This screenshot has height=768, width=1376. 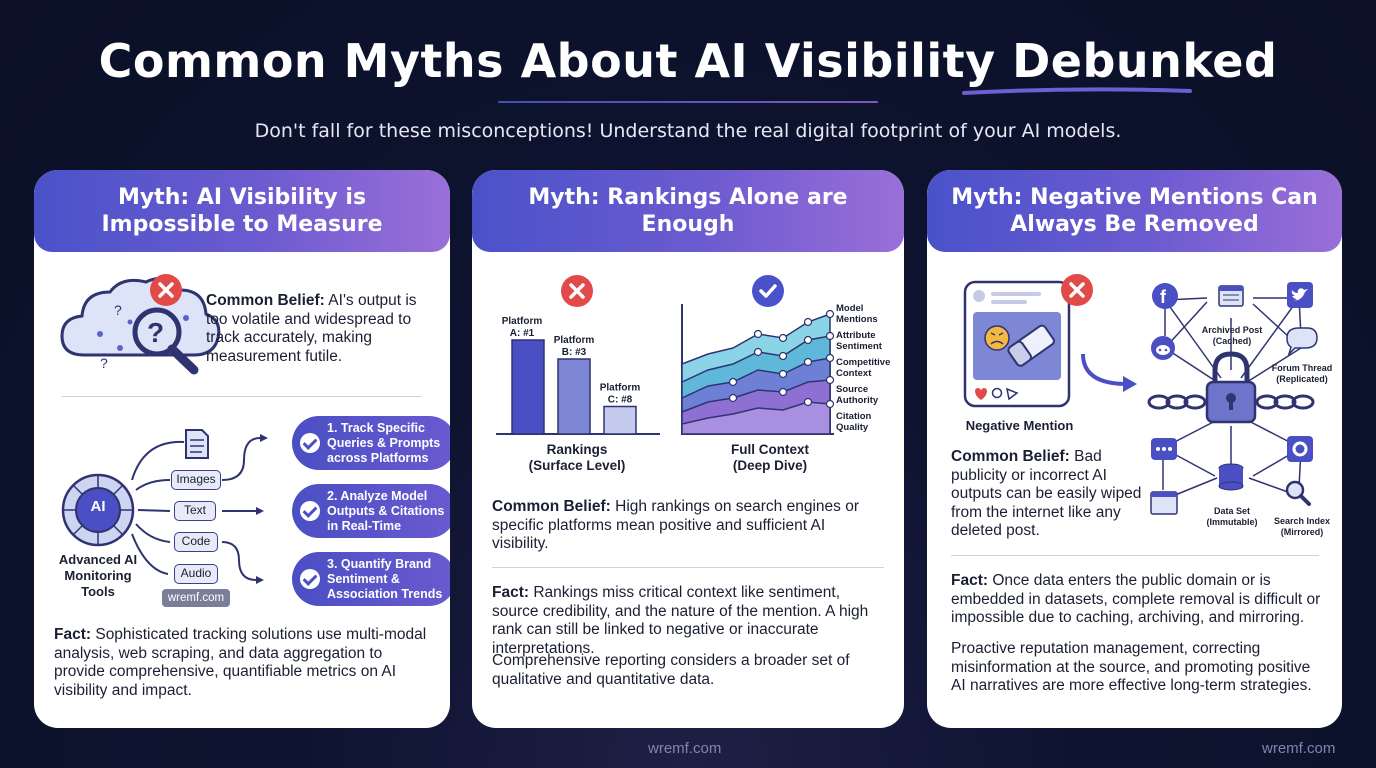 What do you see at coordinates (1232, 516) in the screenshot?
I see `dataset-label: Data Set (Immutable)` at bounding box center [1232, 516].